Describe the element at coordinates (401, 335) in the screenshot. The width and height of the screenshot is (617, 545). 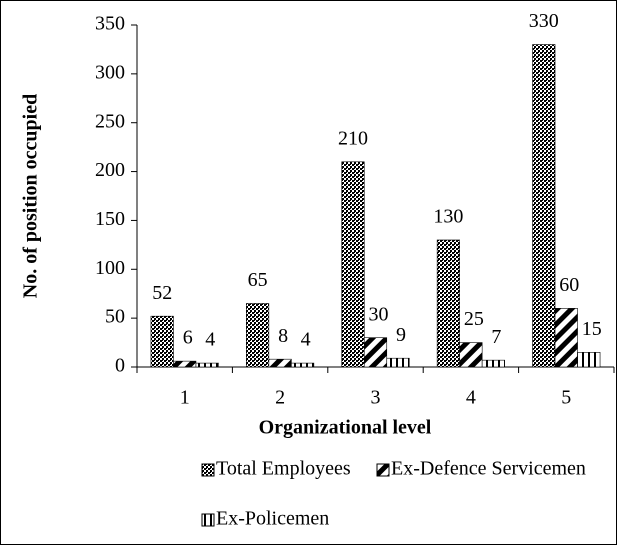
I see `value-label: 9` at that location.